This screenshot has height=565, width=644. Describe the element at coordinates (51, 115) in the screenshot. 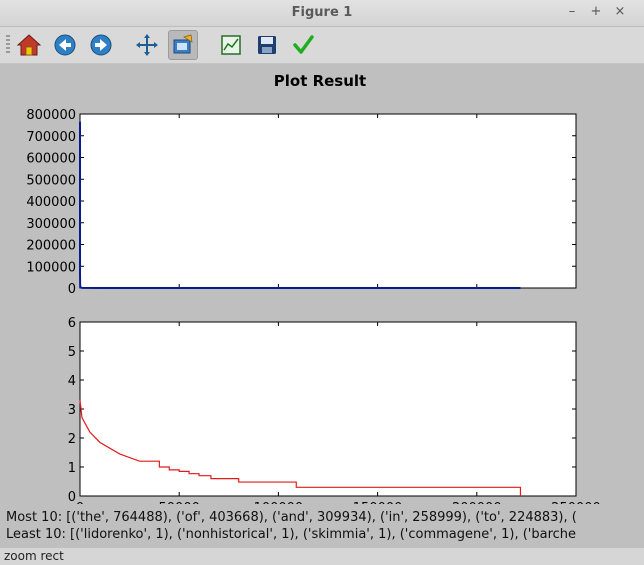

I see `top-ytick-label: 800000` at that location.